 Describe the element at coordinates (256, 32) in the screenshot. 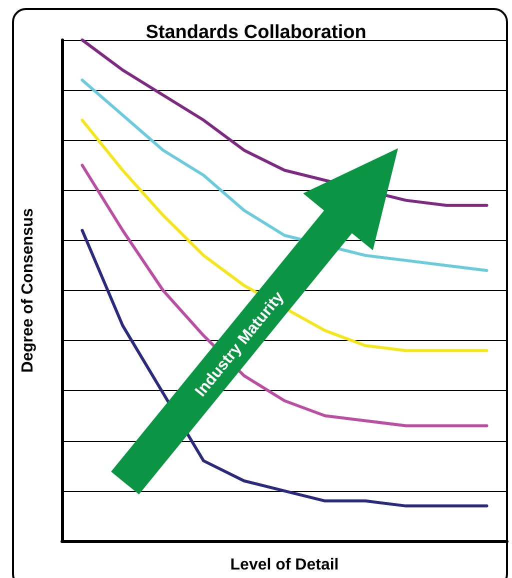

I see `chart-title: Standards Collaboration` at that location.